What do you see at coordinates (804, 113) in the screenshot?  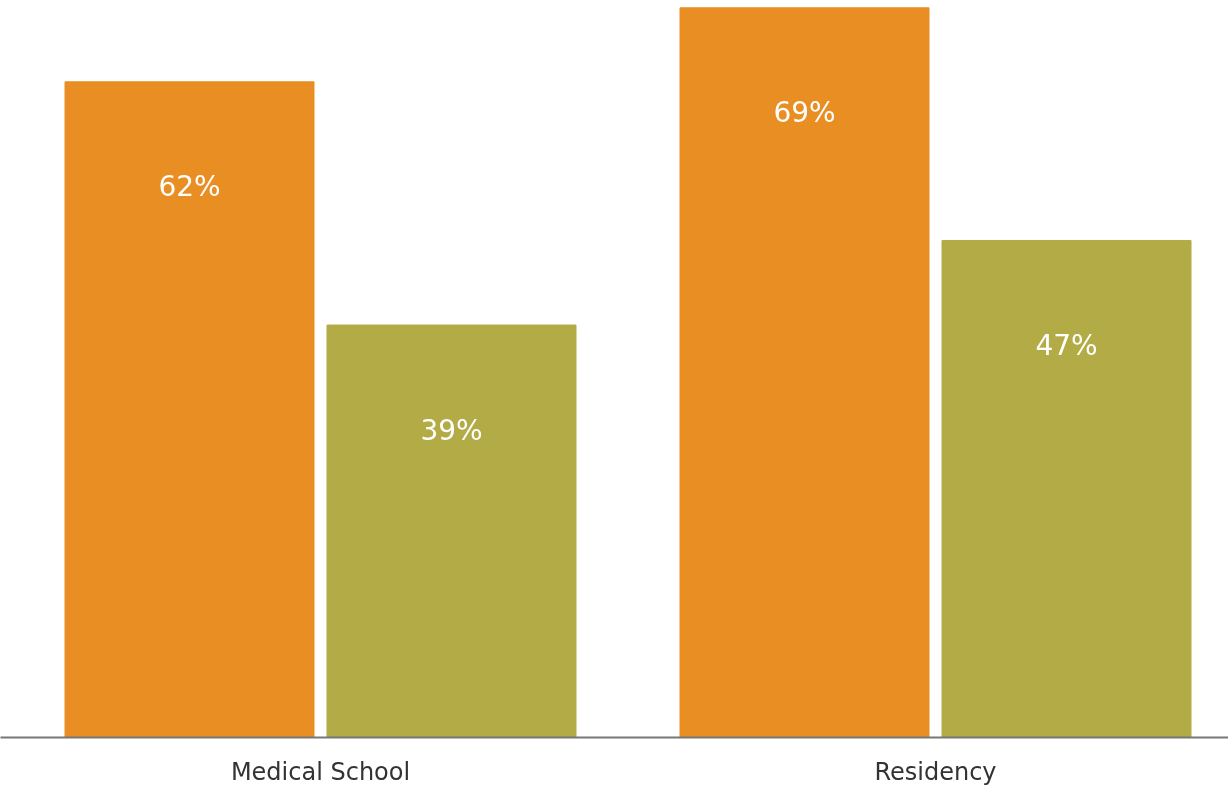 I see `data-label: 69%` at bounding box center [804, 113].